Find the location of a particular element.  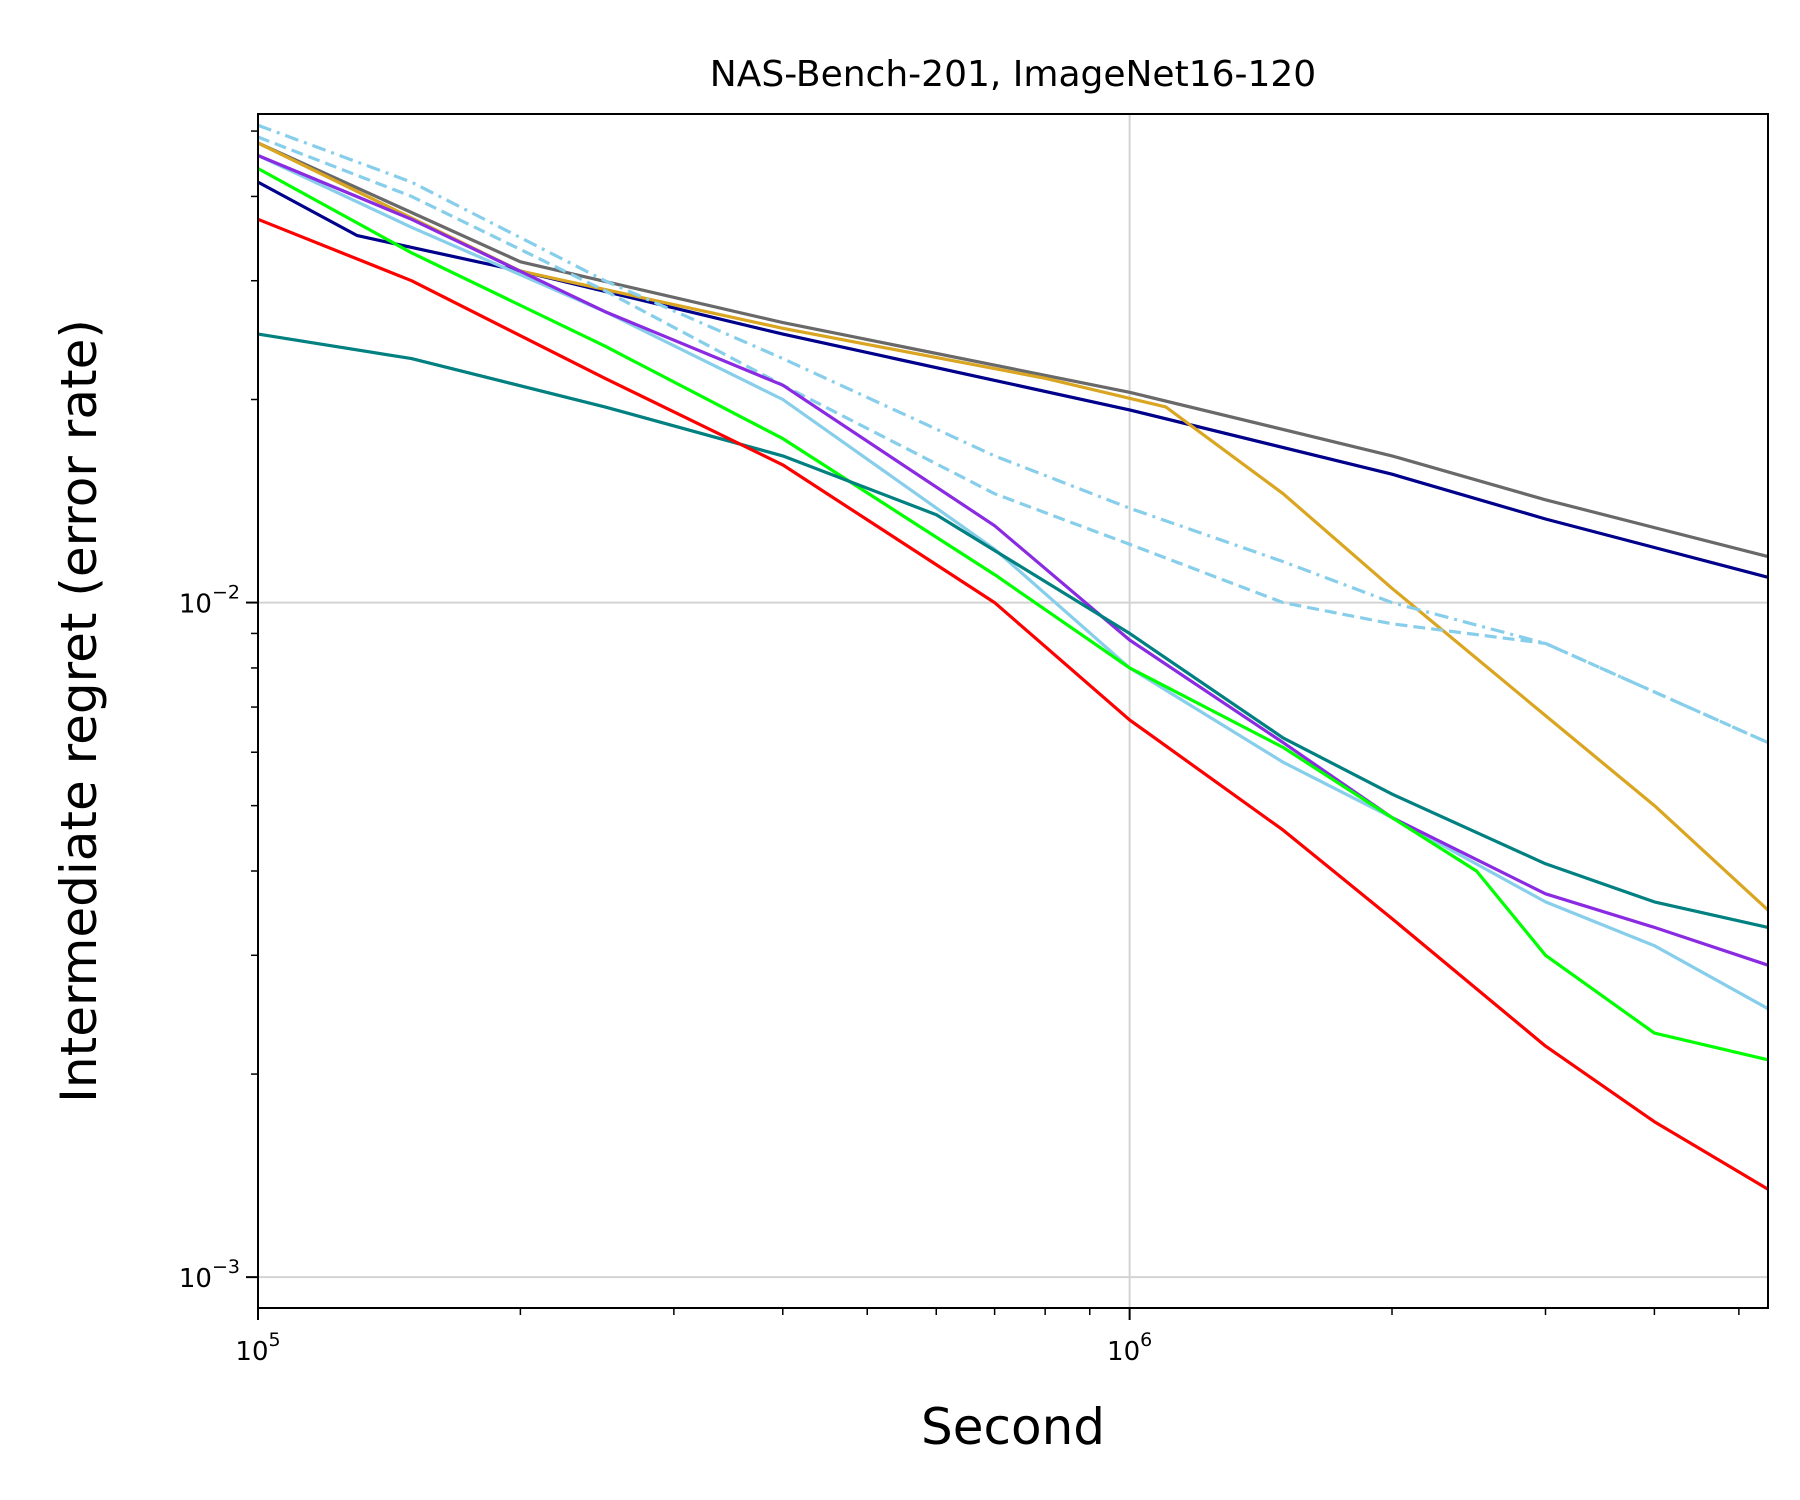

chart-title: NAS-Bench-201, ImageNet16-120 is located at coordinates (1013, 74).